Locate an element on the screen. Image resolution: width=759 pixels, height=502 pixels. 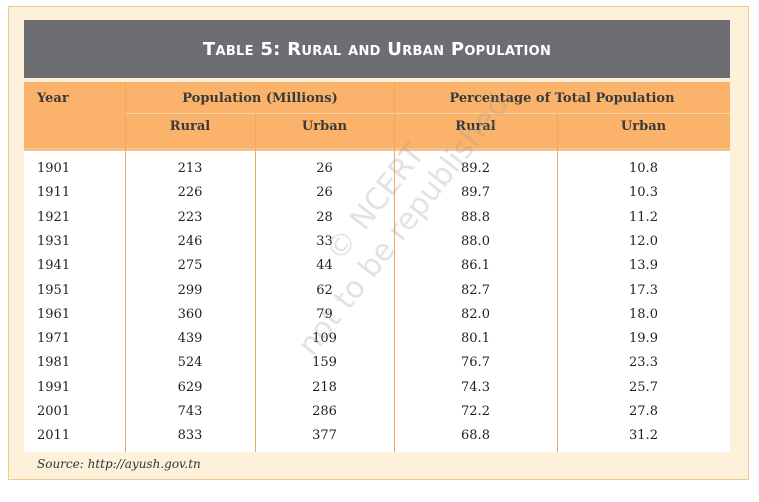
cell-year: 1931 is located at coordinates (54, 241).